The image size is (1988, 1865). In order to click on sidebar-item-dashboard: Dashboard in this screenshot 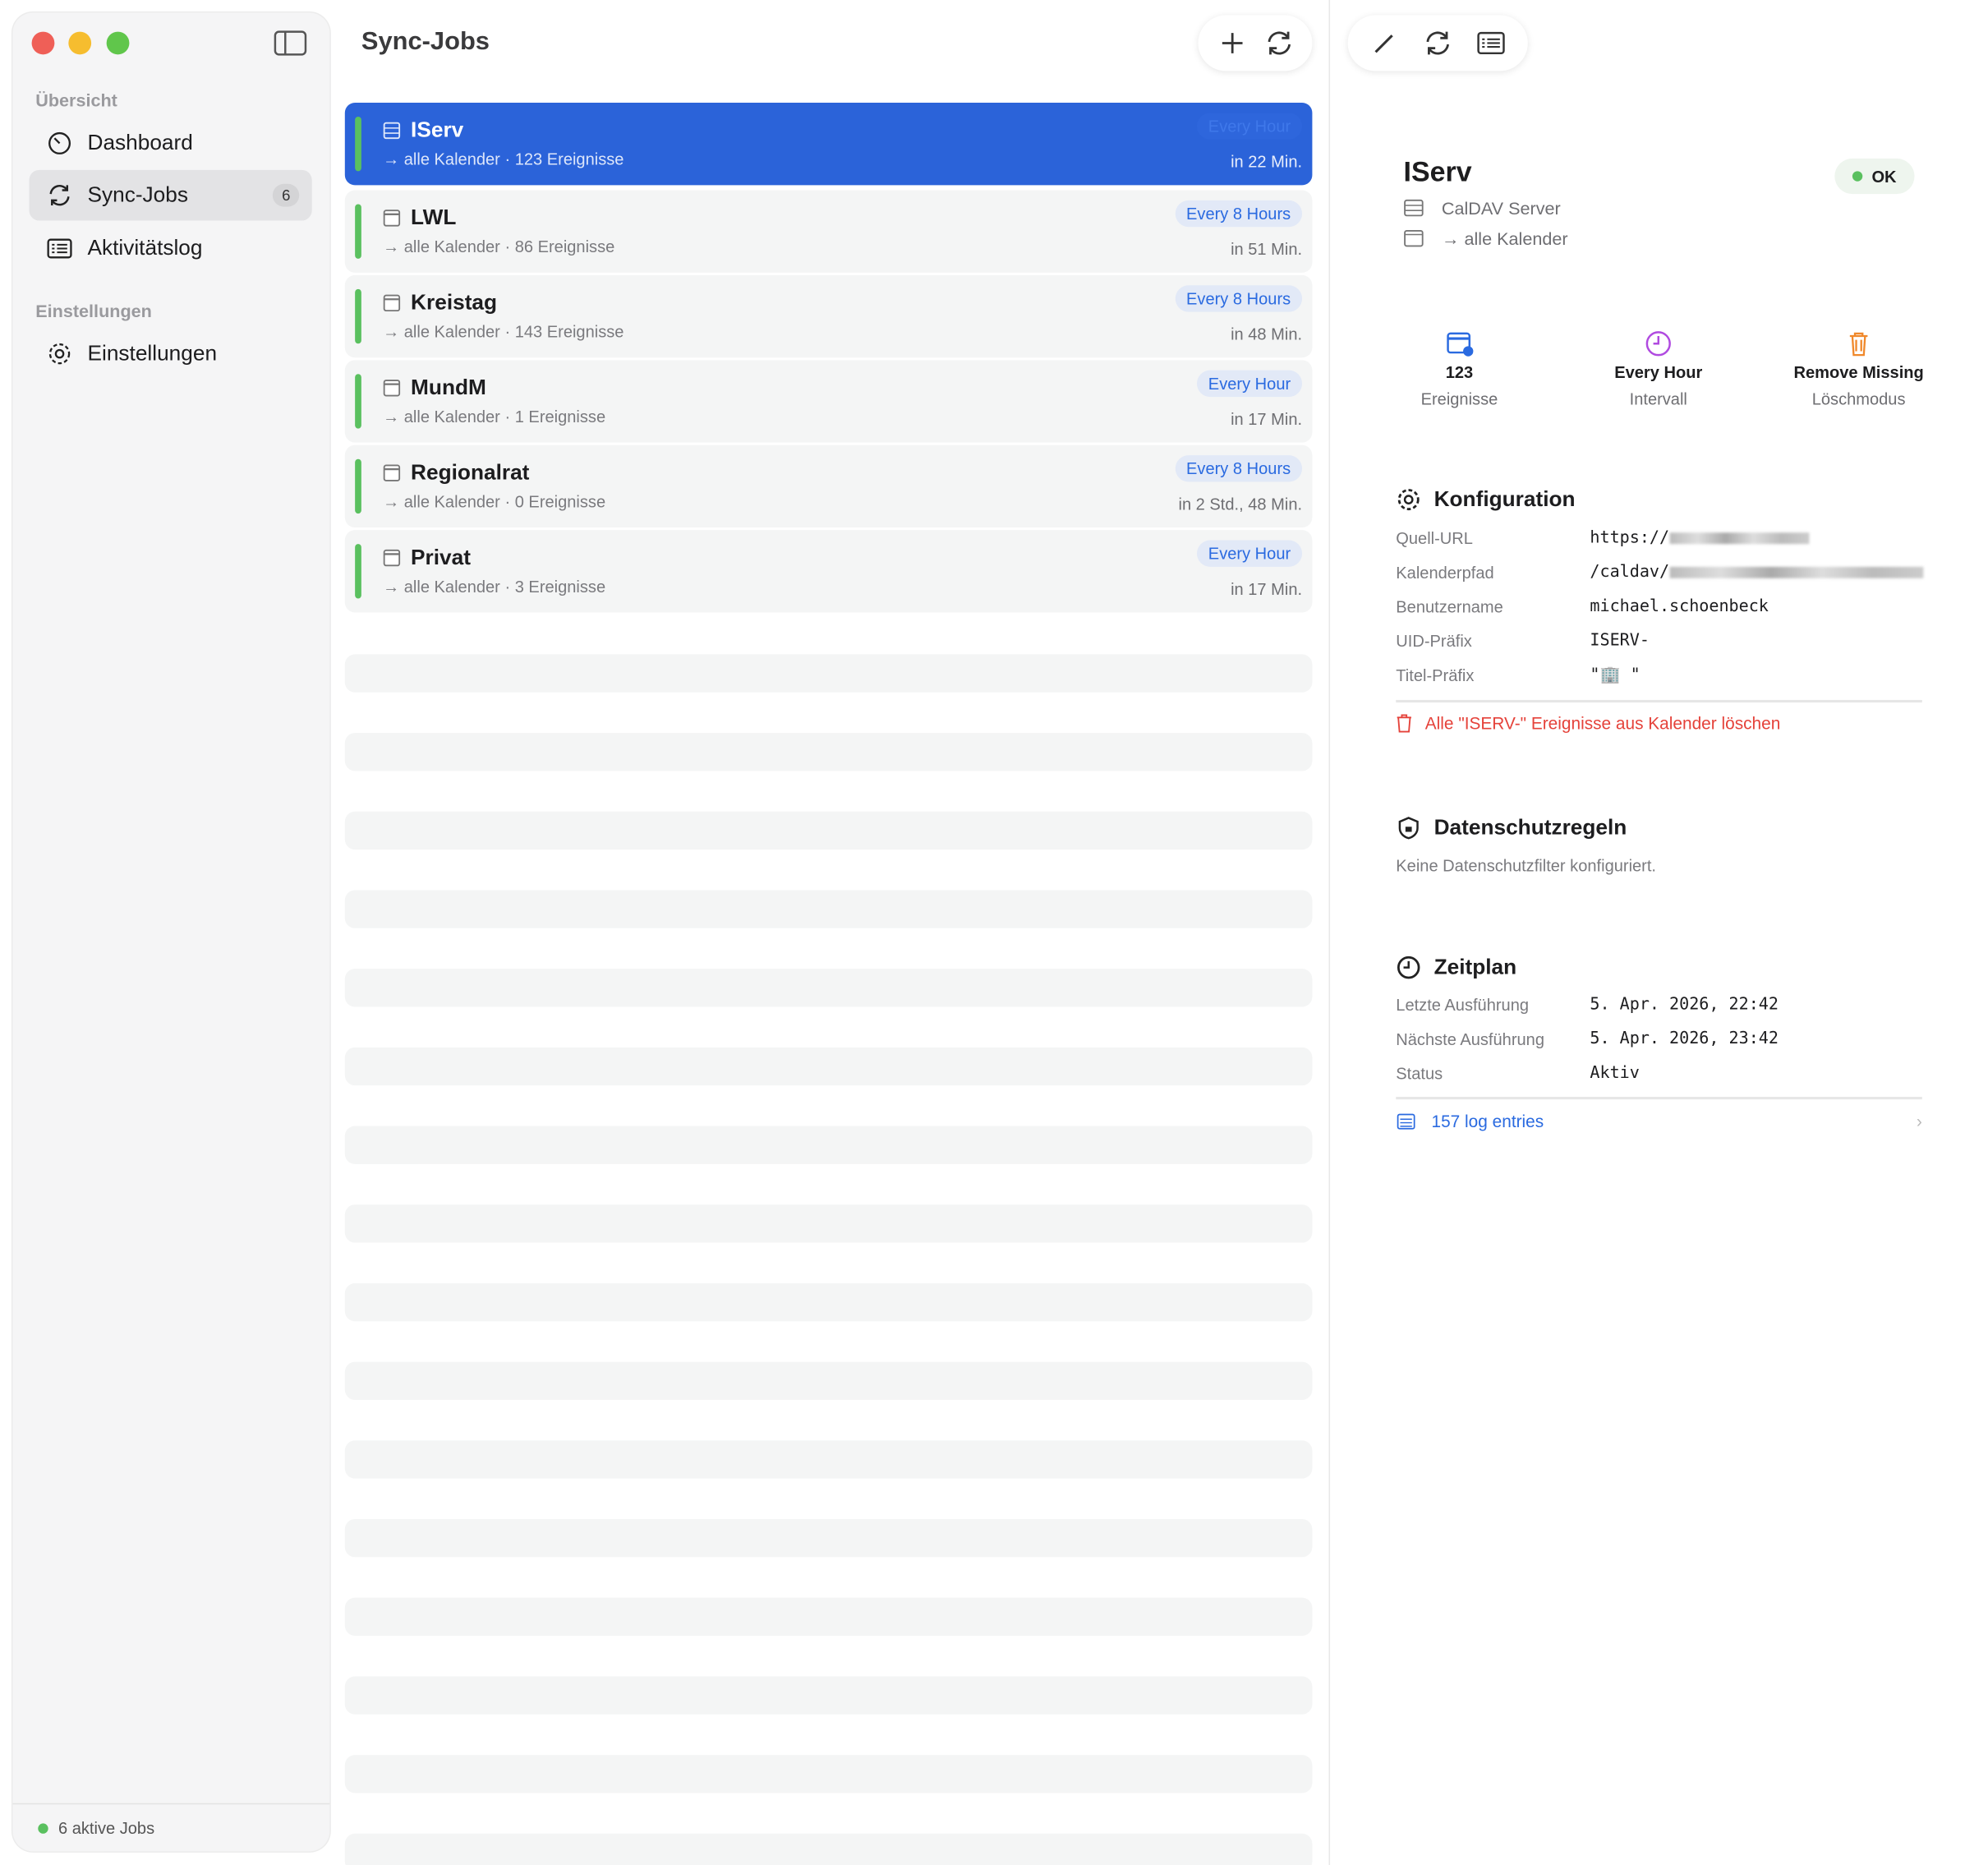, I will do `click(170, 143)`.